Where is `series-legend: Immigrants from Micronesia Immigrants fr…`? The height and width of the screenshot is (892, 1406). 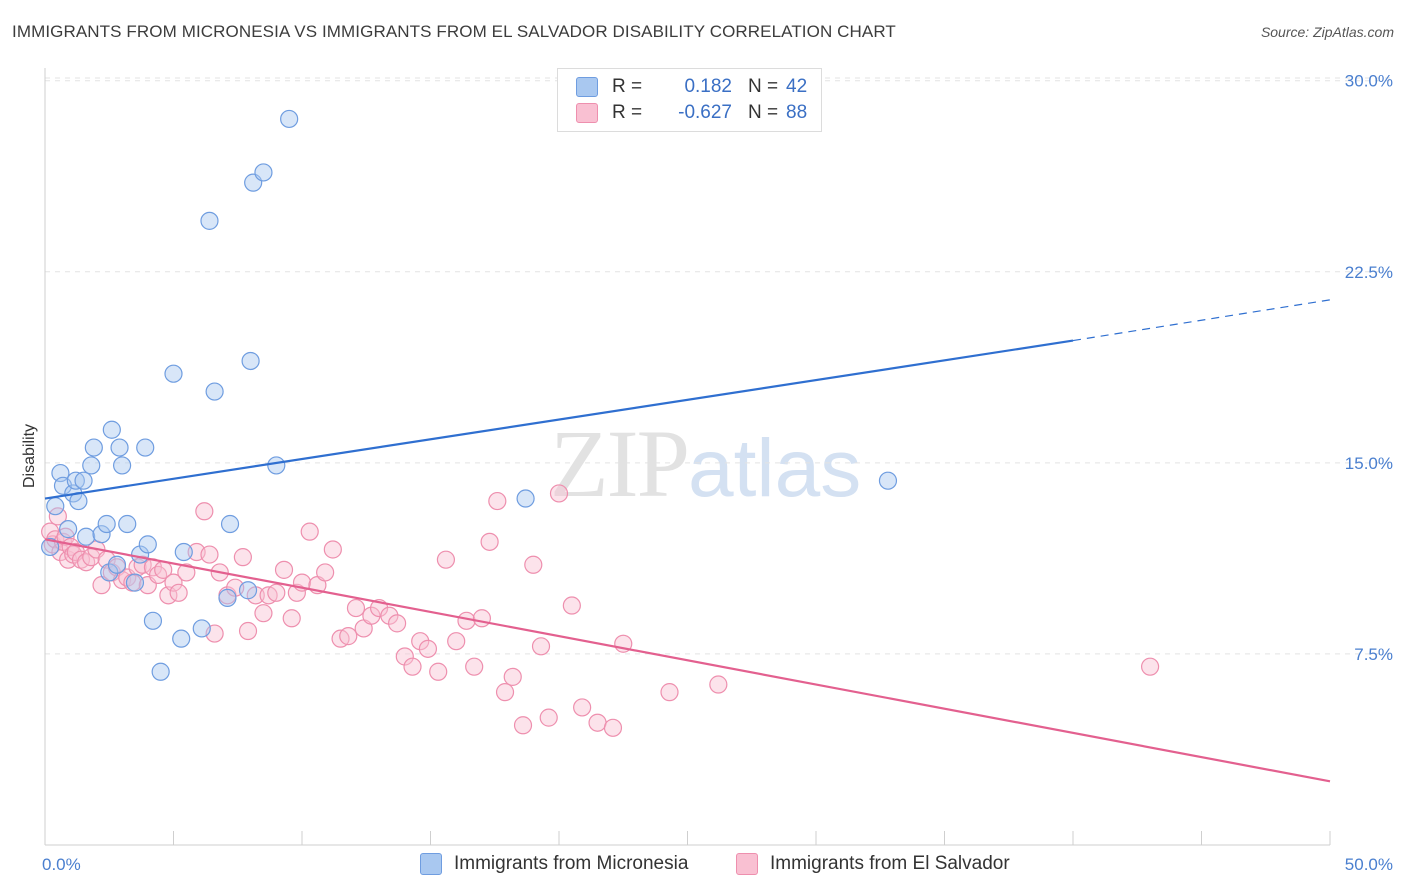 series-legend: Immigrants from Micronesia Immigrants fr… is located at coordinates (703, 865).